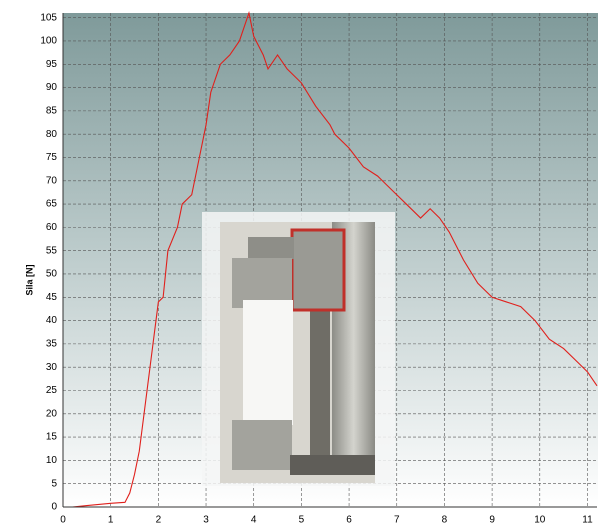 The image size is (598, 530). Describe the element at coordinates (254, 520) in the screenshot. I see `x-tick-label: 4` at that location.